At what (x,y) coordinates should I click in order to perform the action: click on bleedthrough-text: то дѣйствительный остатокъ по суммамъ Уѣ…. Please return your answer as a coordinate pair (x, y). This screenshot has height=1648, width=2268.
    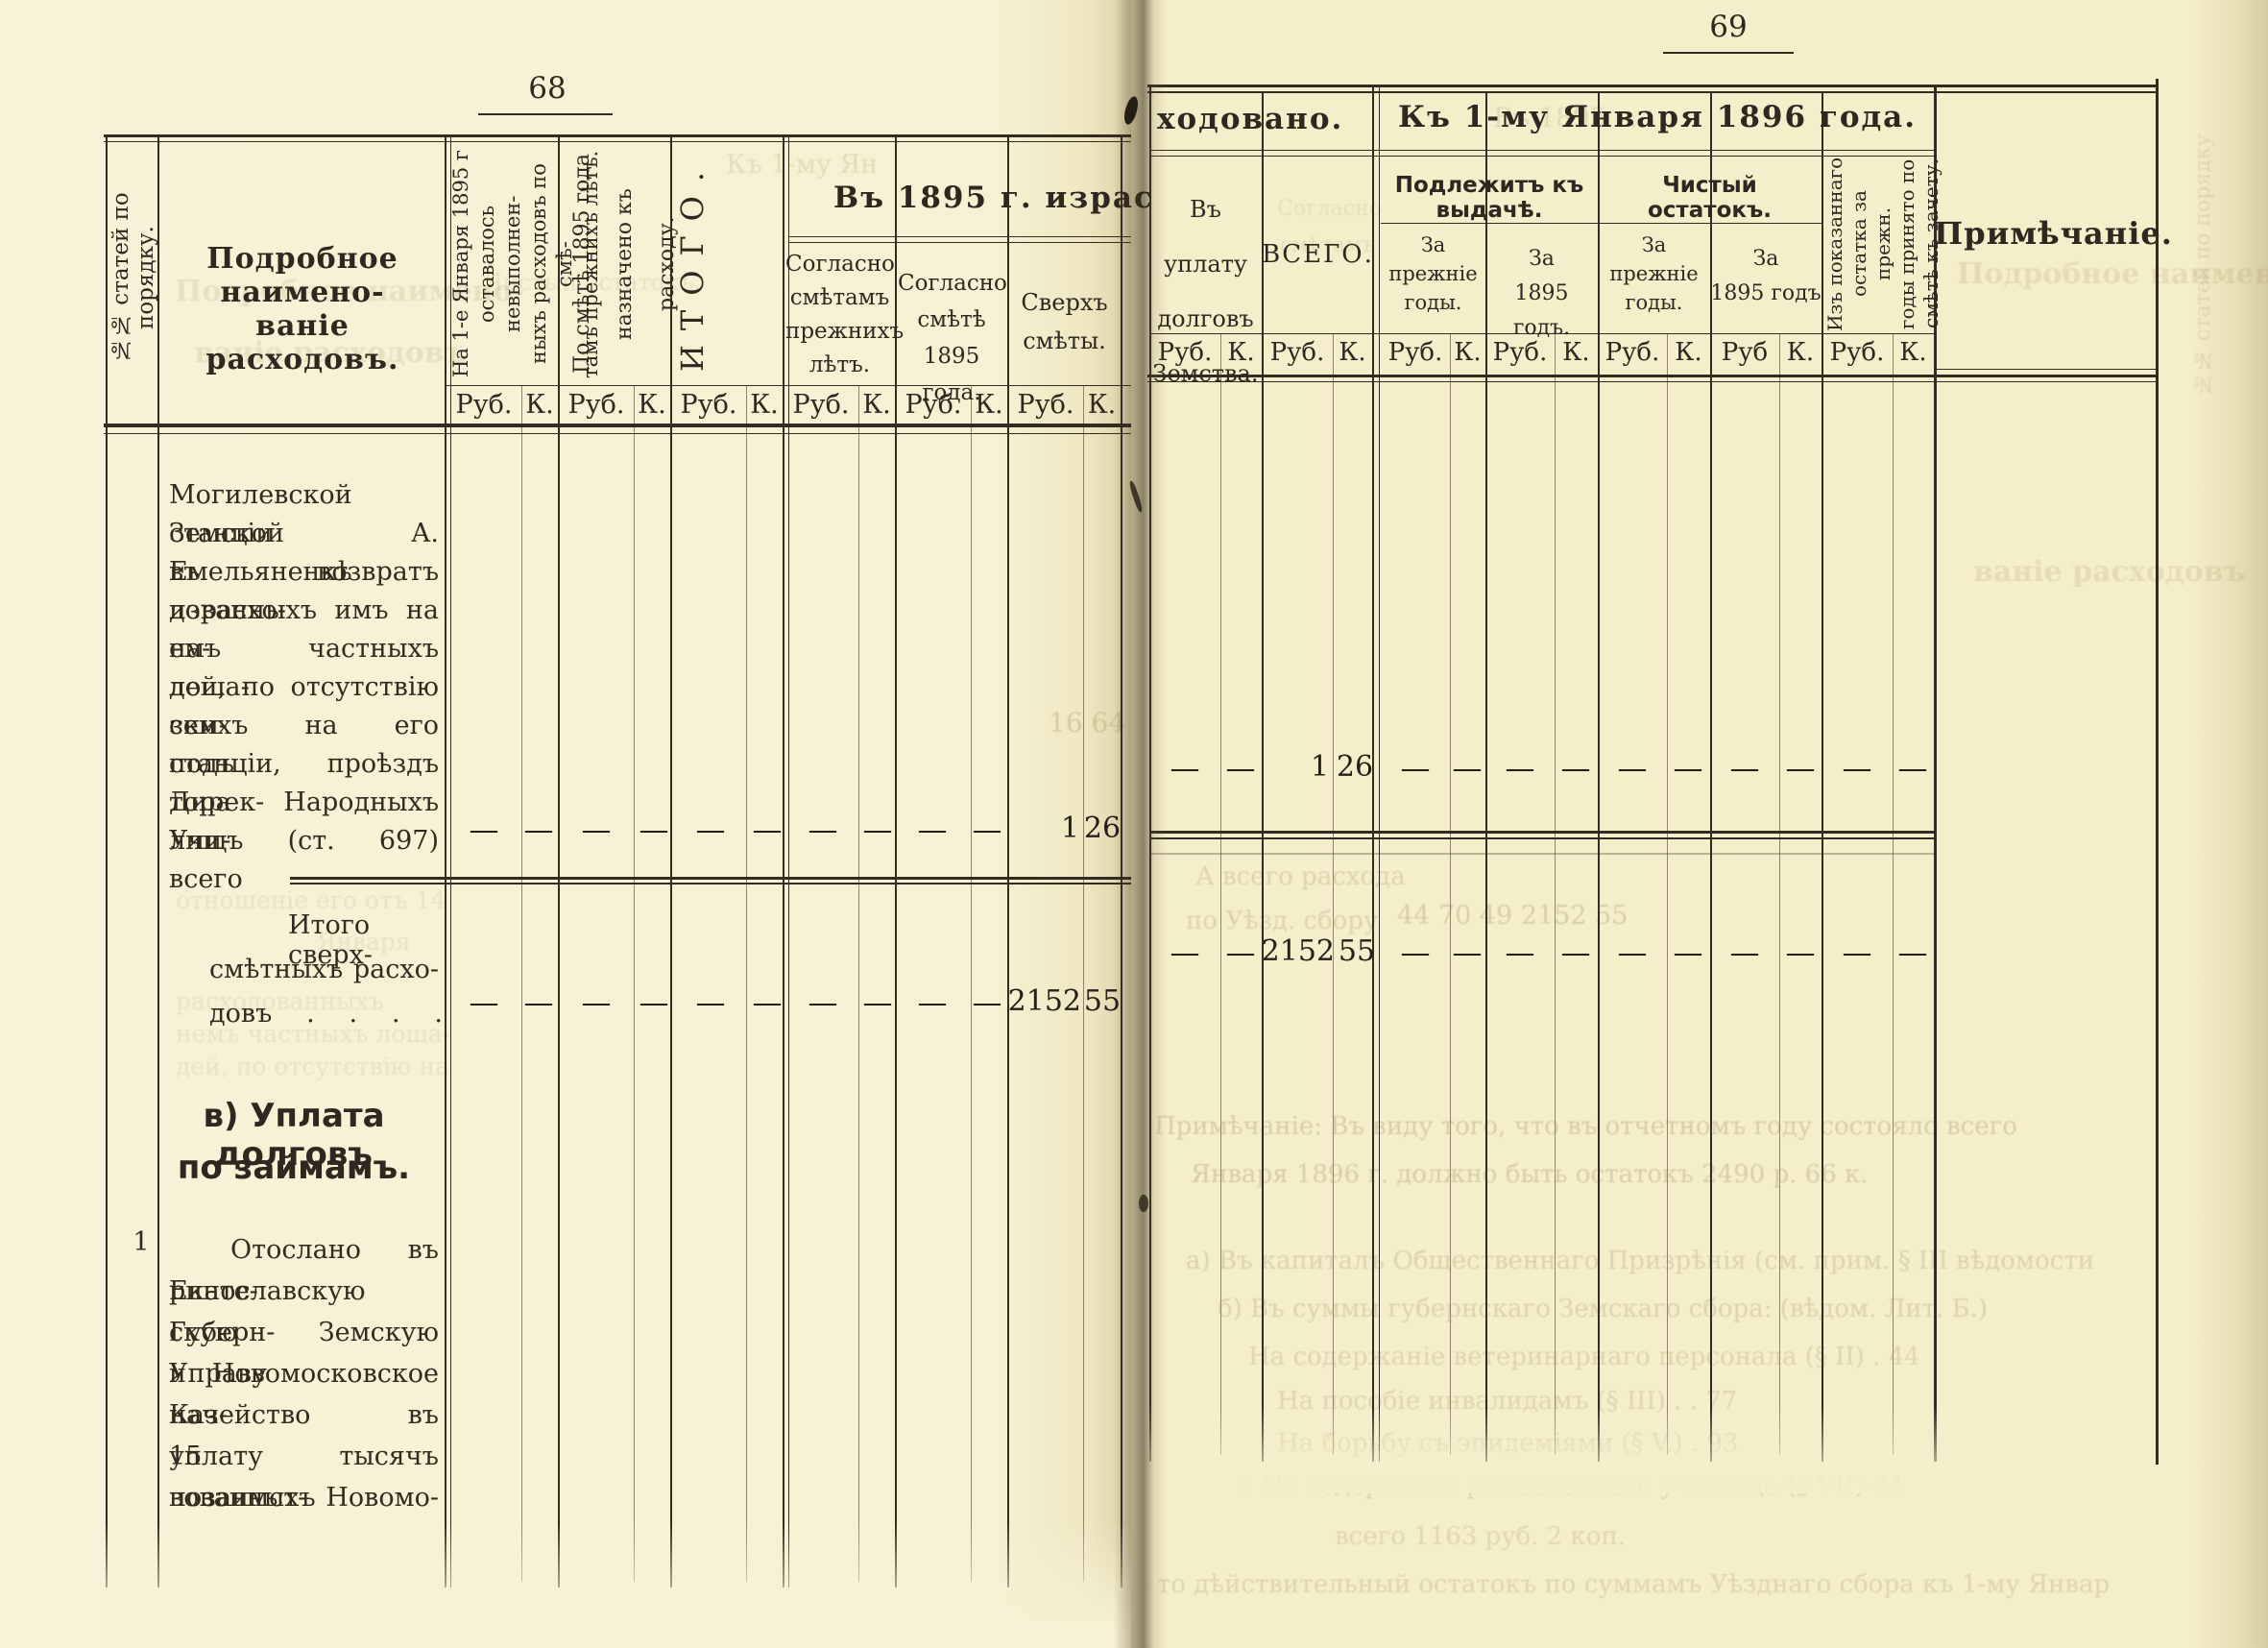
    Looking at the image, I should click on (1634, 1585).